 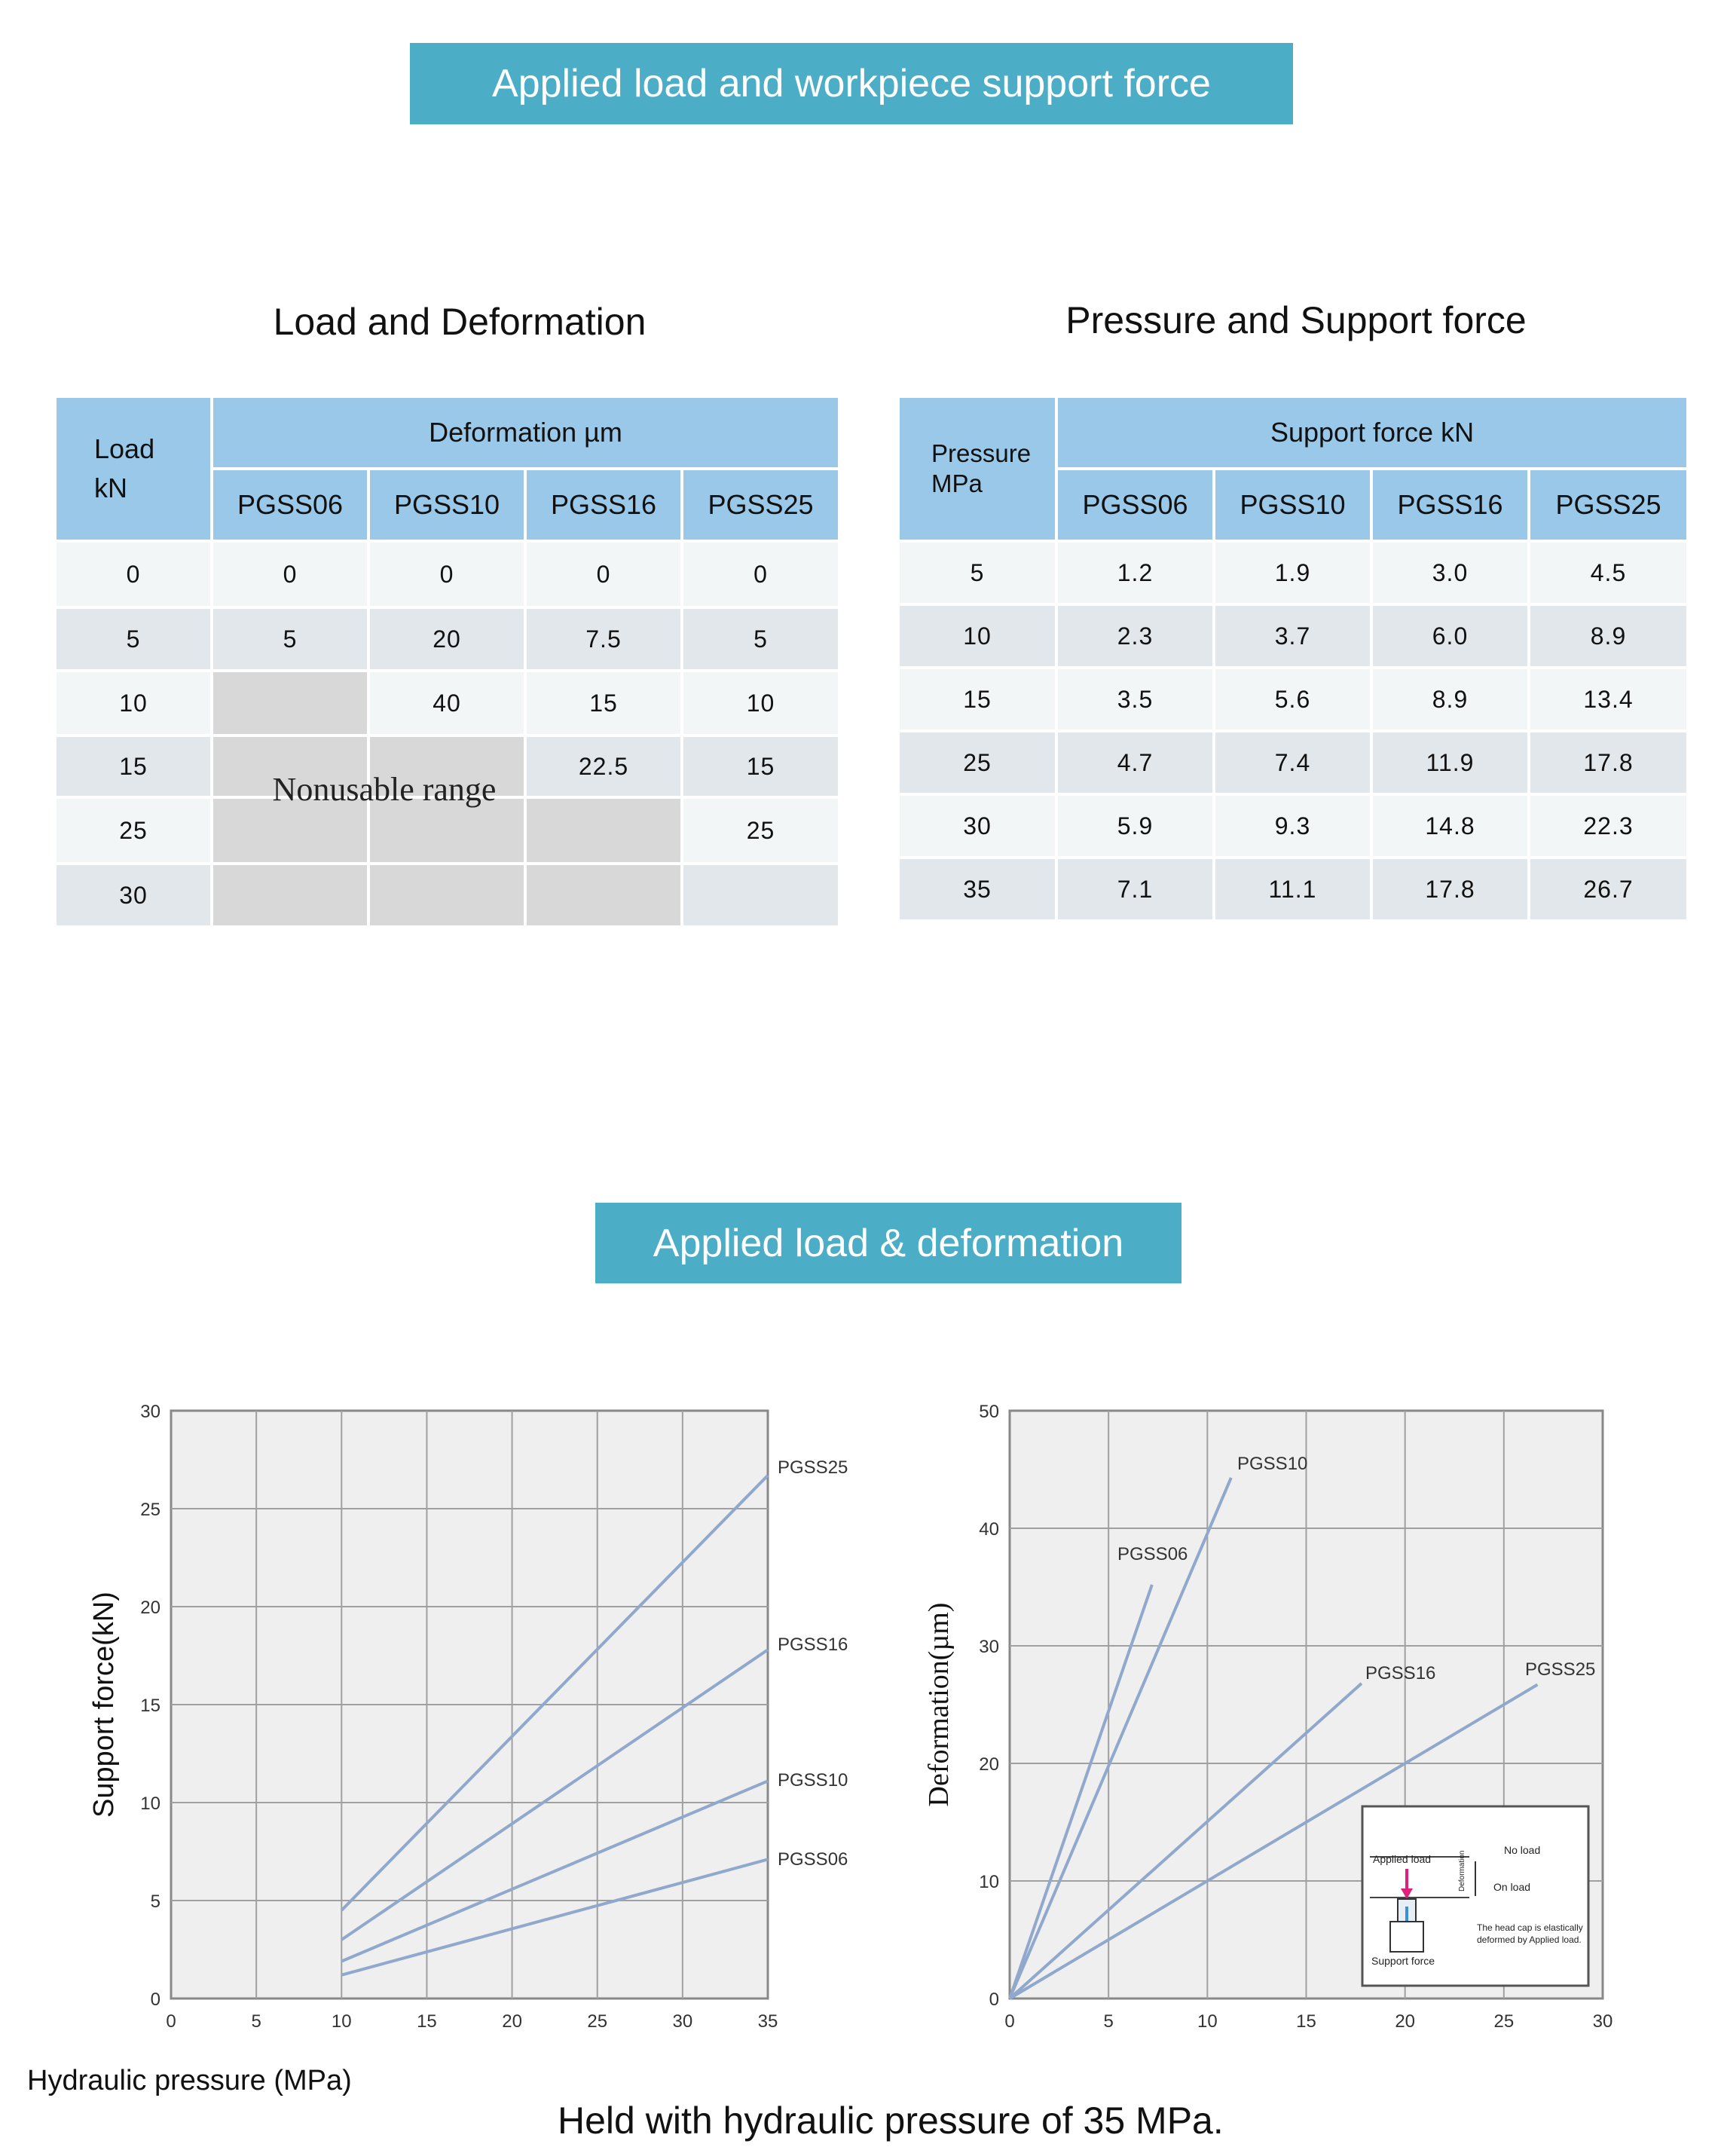 I want to click on value-cell: 22.3, so click(x=1608, y=826).